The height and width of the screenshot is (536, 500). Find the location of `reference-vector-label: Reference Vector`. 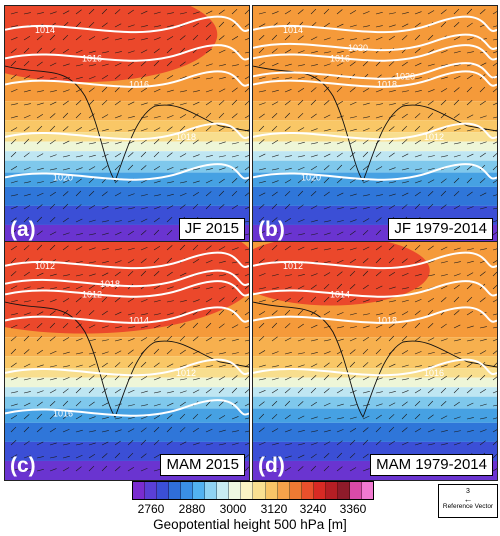

reference-vector-label: Reference Vector is located at coordinates (468, 506).